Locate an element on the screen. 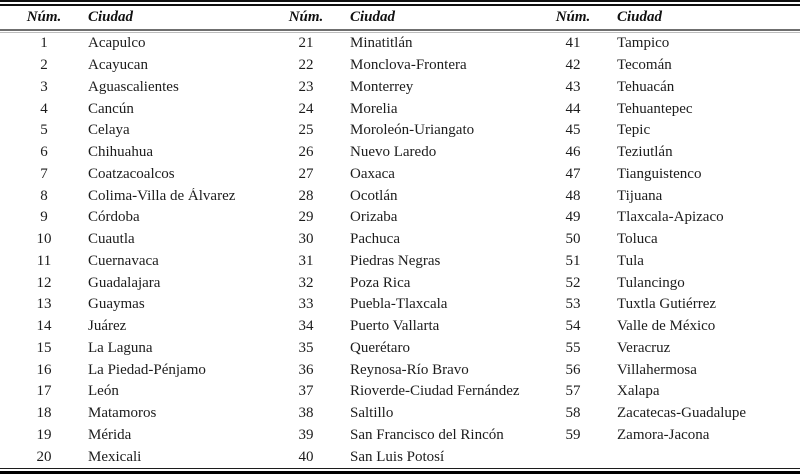 This screenshot has height=476, width=800. row-number: 53 is located at coordinates (573, 304).